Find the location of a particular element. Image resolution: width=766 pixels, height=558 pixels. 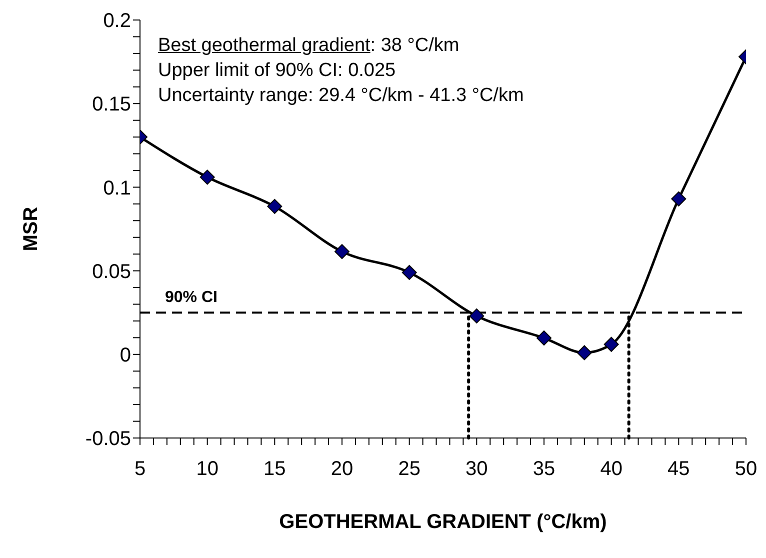

y-tick-label: 0.05 is located at coordinates (111, 271).